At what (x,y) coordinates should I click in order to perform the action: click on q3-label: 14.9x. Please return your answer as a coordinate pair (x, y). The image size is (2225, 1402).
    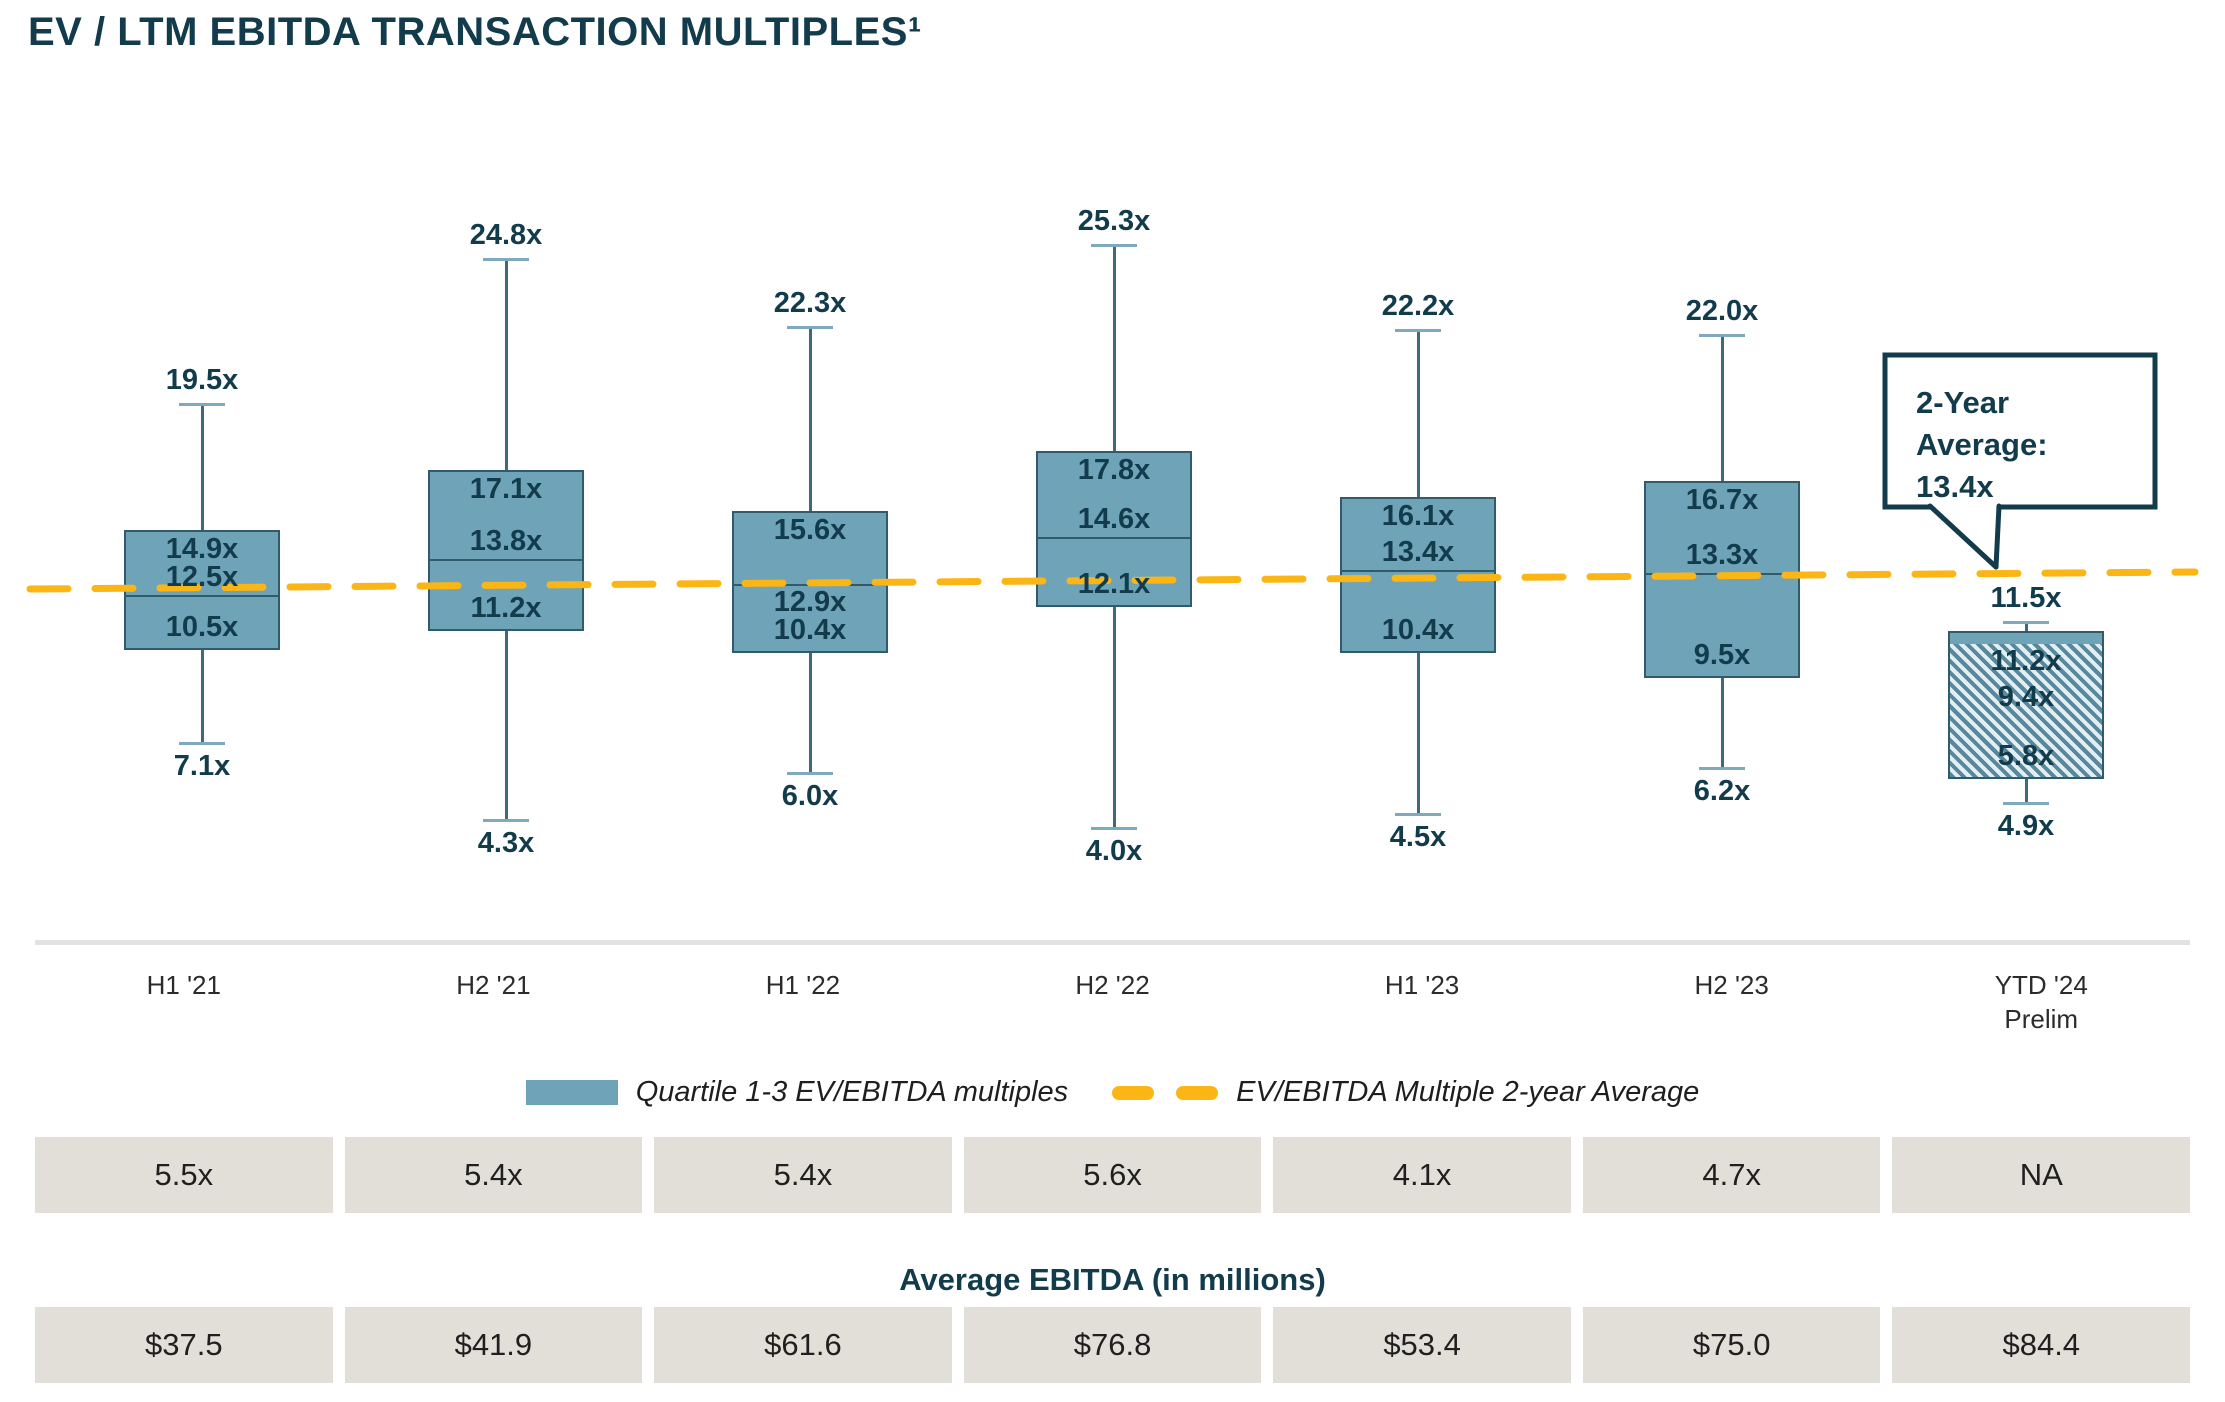
    Looking at the image, I should click on (202, 549).